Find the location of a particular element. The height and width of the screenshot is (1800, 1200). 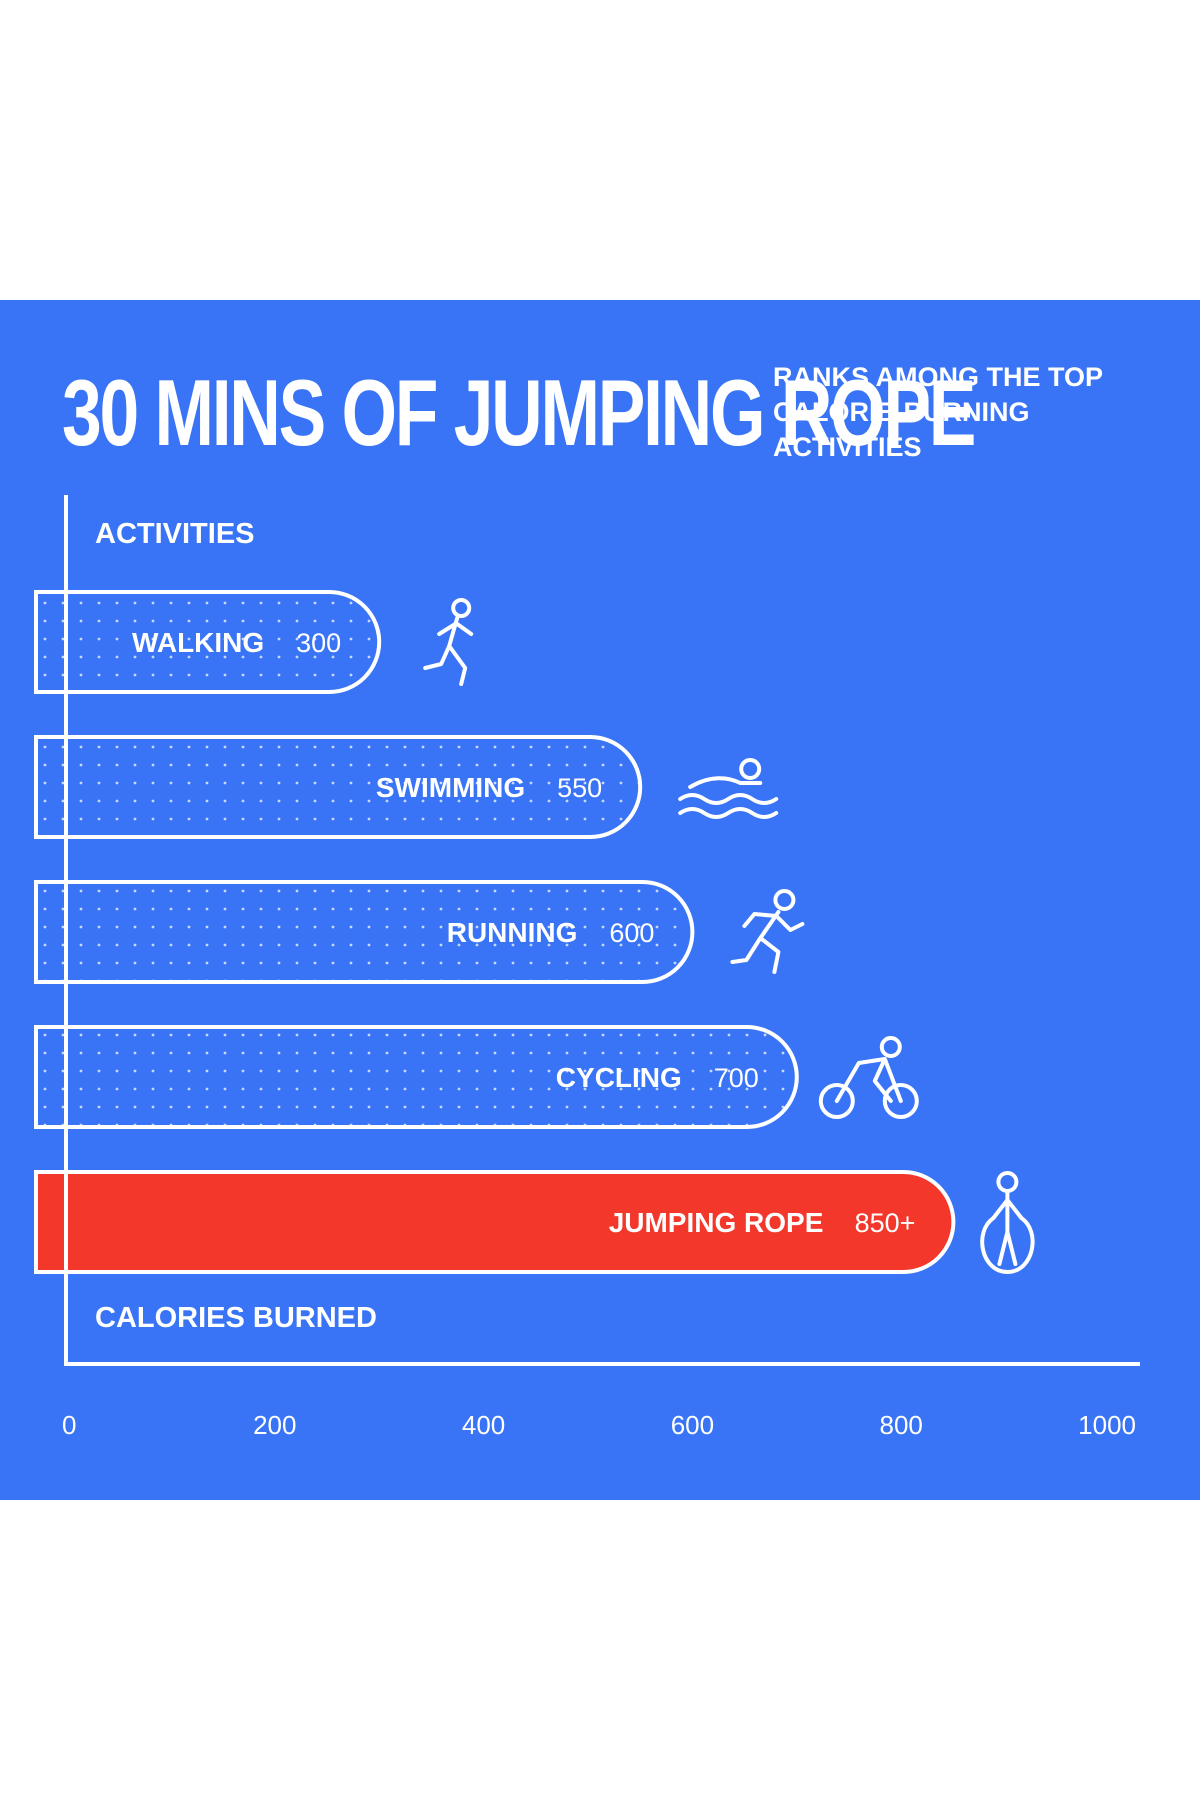

x-tick-label: 200 is located at coordinates (274, 1425).